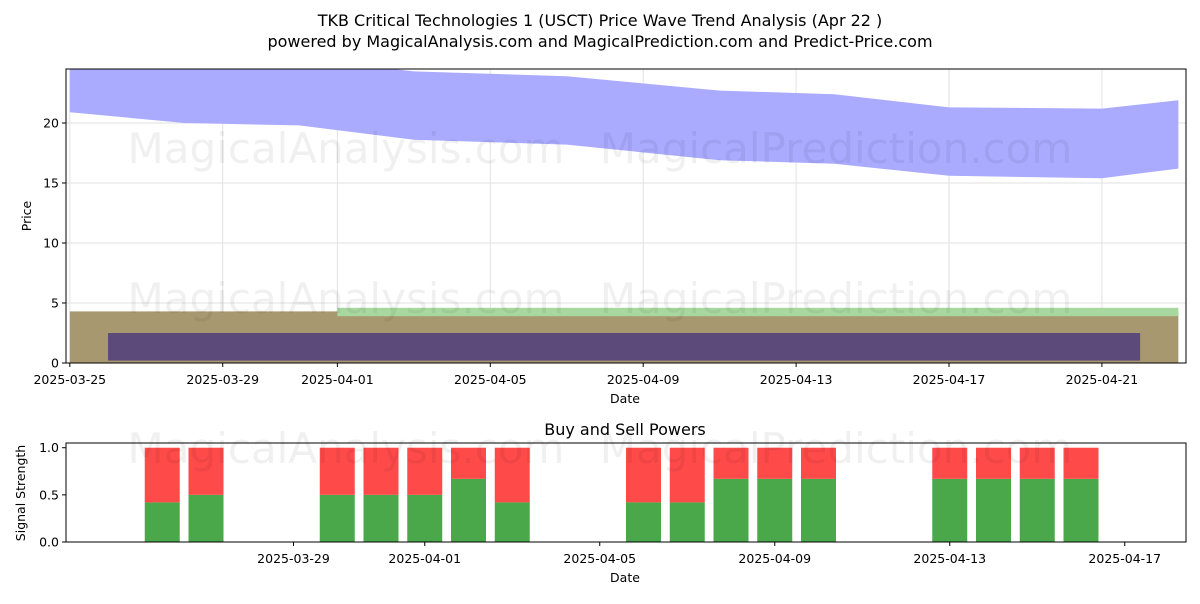  What do you see at coordinates (20, 493) in the screenshot?
I see `signal-y-axis-label: Signal Strength` at bounding box center [20, 493].